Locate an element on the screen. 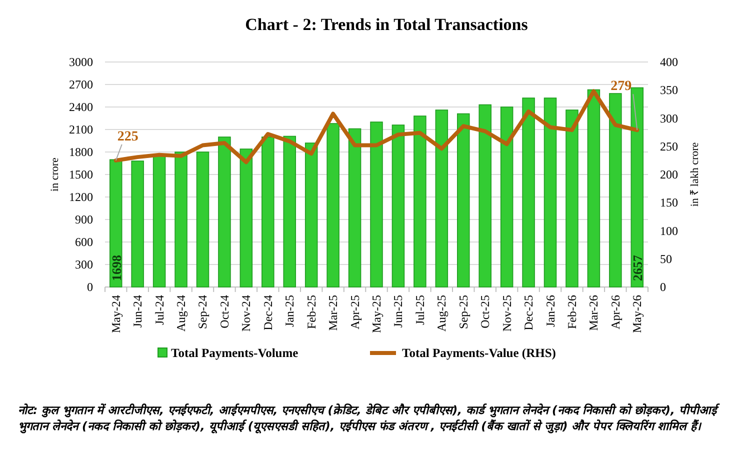  y2-tick-label: 150 is located at coordinates (669, 203).